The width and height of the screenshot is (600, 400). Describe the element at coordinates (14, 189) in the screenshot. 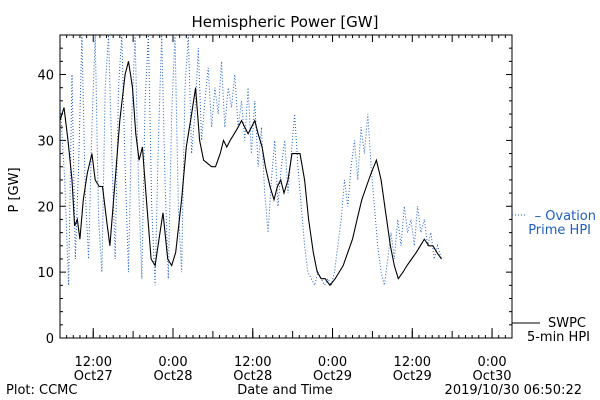

I see `y-axis-label: P [GW]` at that location.